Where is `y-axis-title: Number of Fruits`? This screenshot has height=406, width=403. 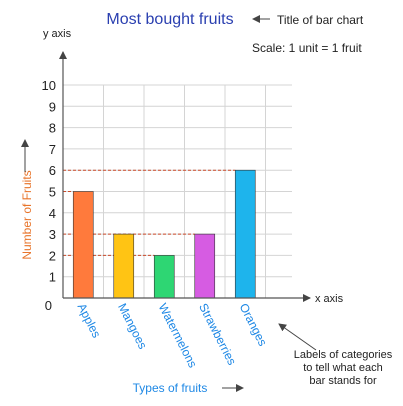
y-axis-title: Number of Fruits is located at coordinates (27, 214).